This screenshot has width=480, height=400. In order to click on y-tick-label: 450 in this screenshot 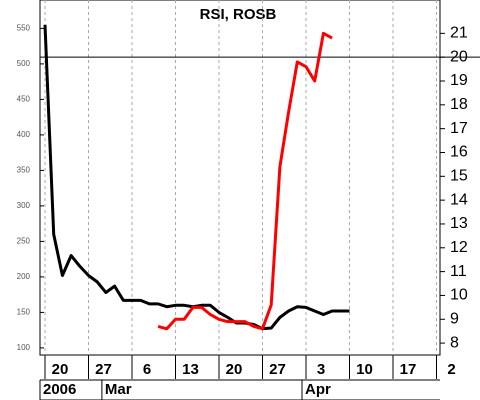, I will do `click(24, 99)`.